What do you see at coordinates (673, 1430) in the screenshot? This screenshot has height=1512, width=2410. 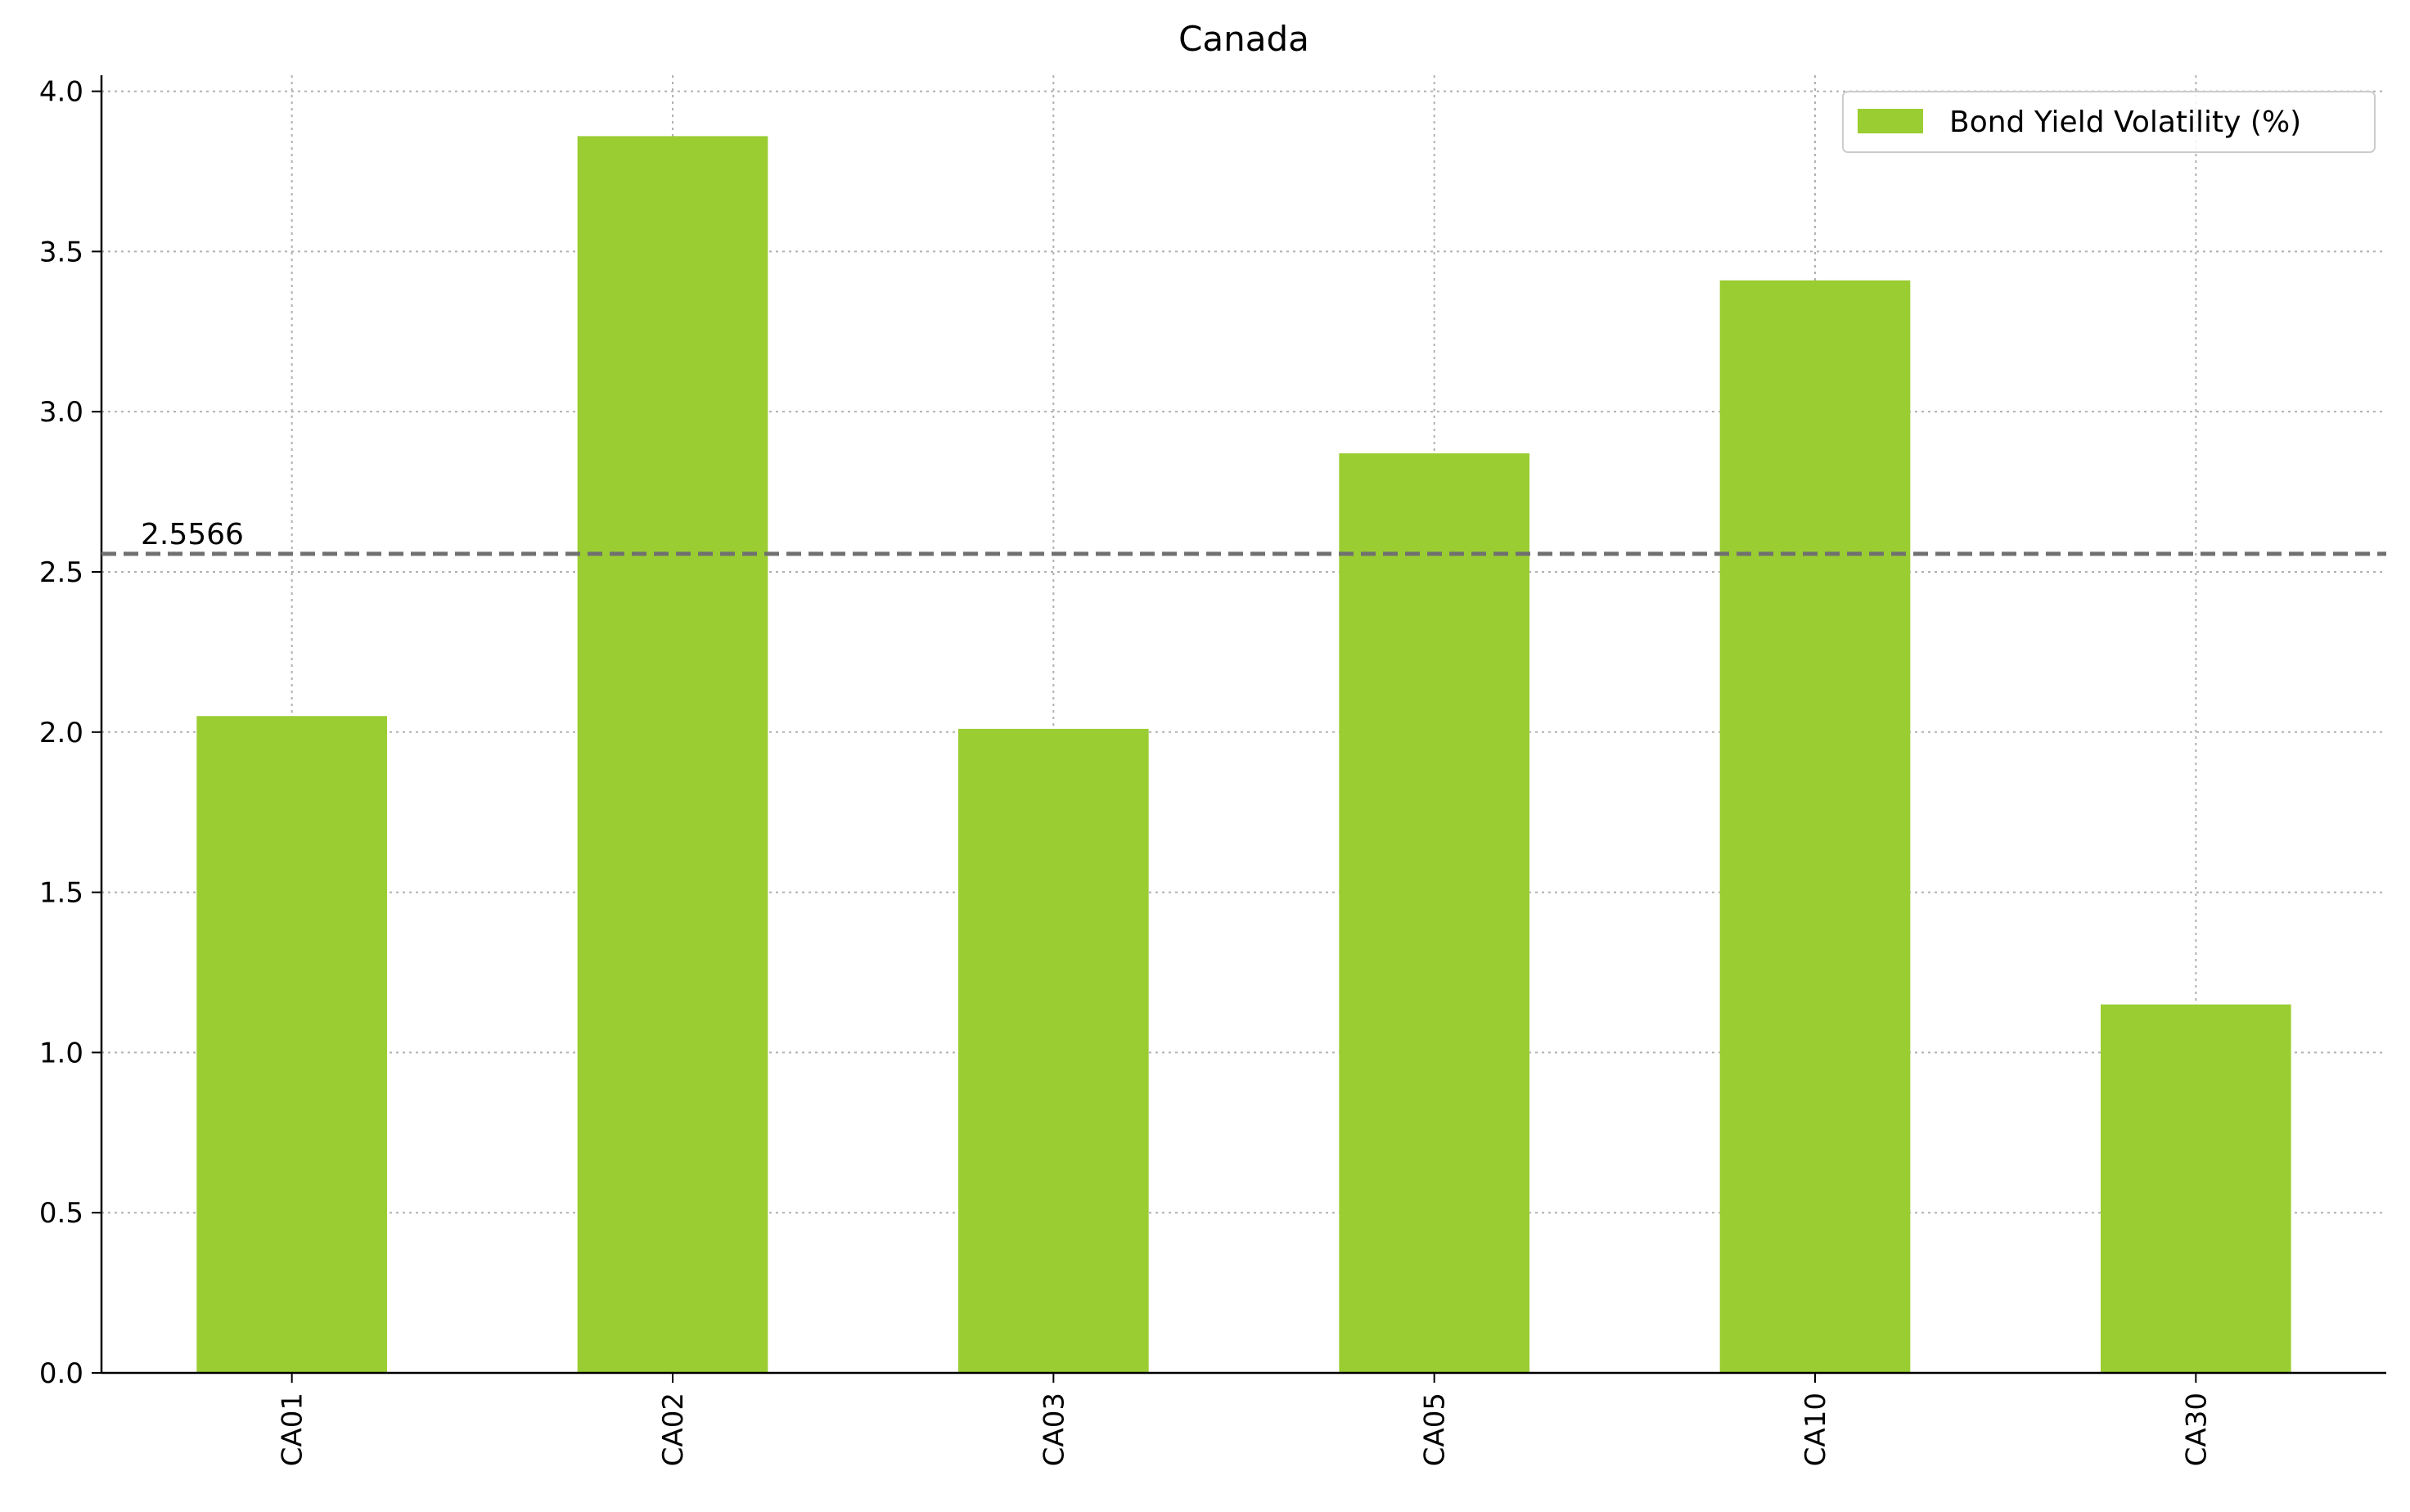 I see `x-tick-label: CA02` at bounding box center [673, 1430].